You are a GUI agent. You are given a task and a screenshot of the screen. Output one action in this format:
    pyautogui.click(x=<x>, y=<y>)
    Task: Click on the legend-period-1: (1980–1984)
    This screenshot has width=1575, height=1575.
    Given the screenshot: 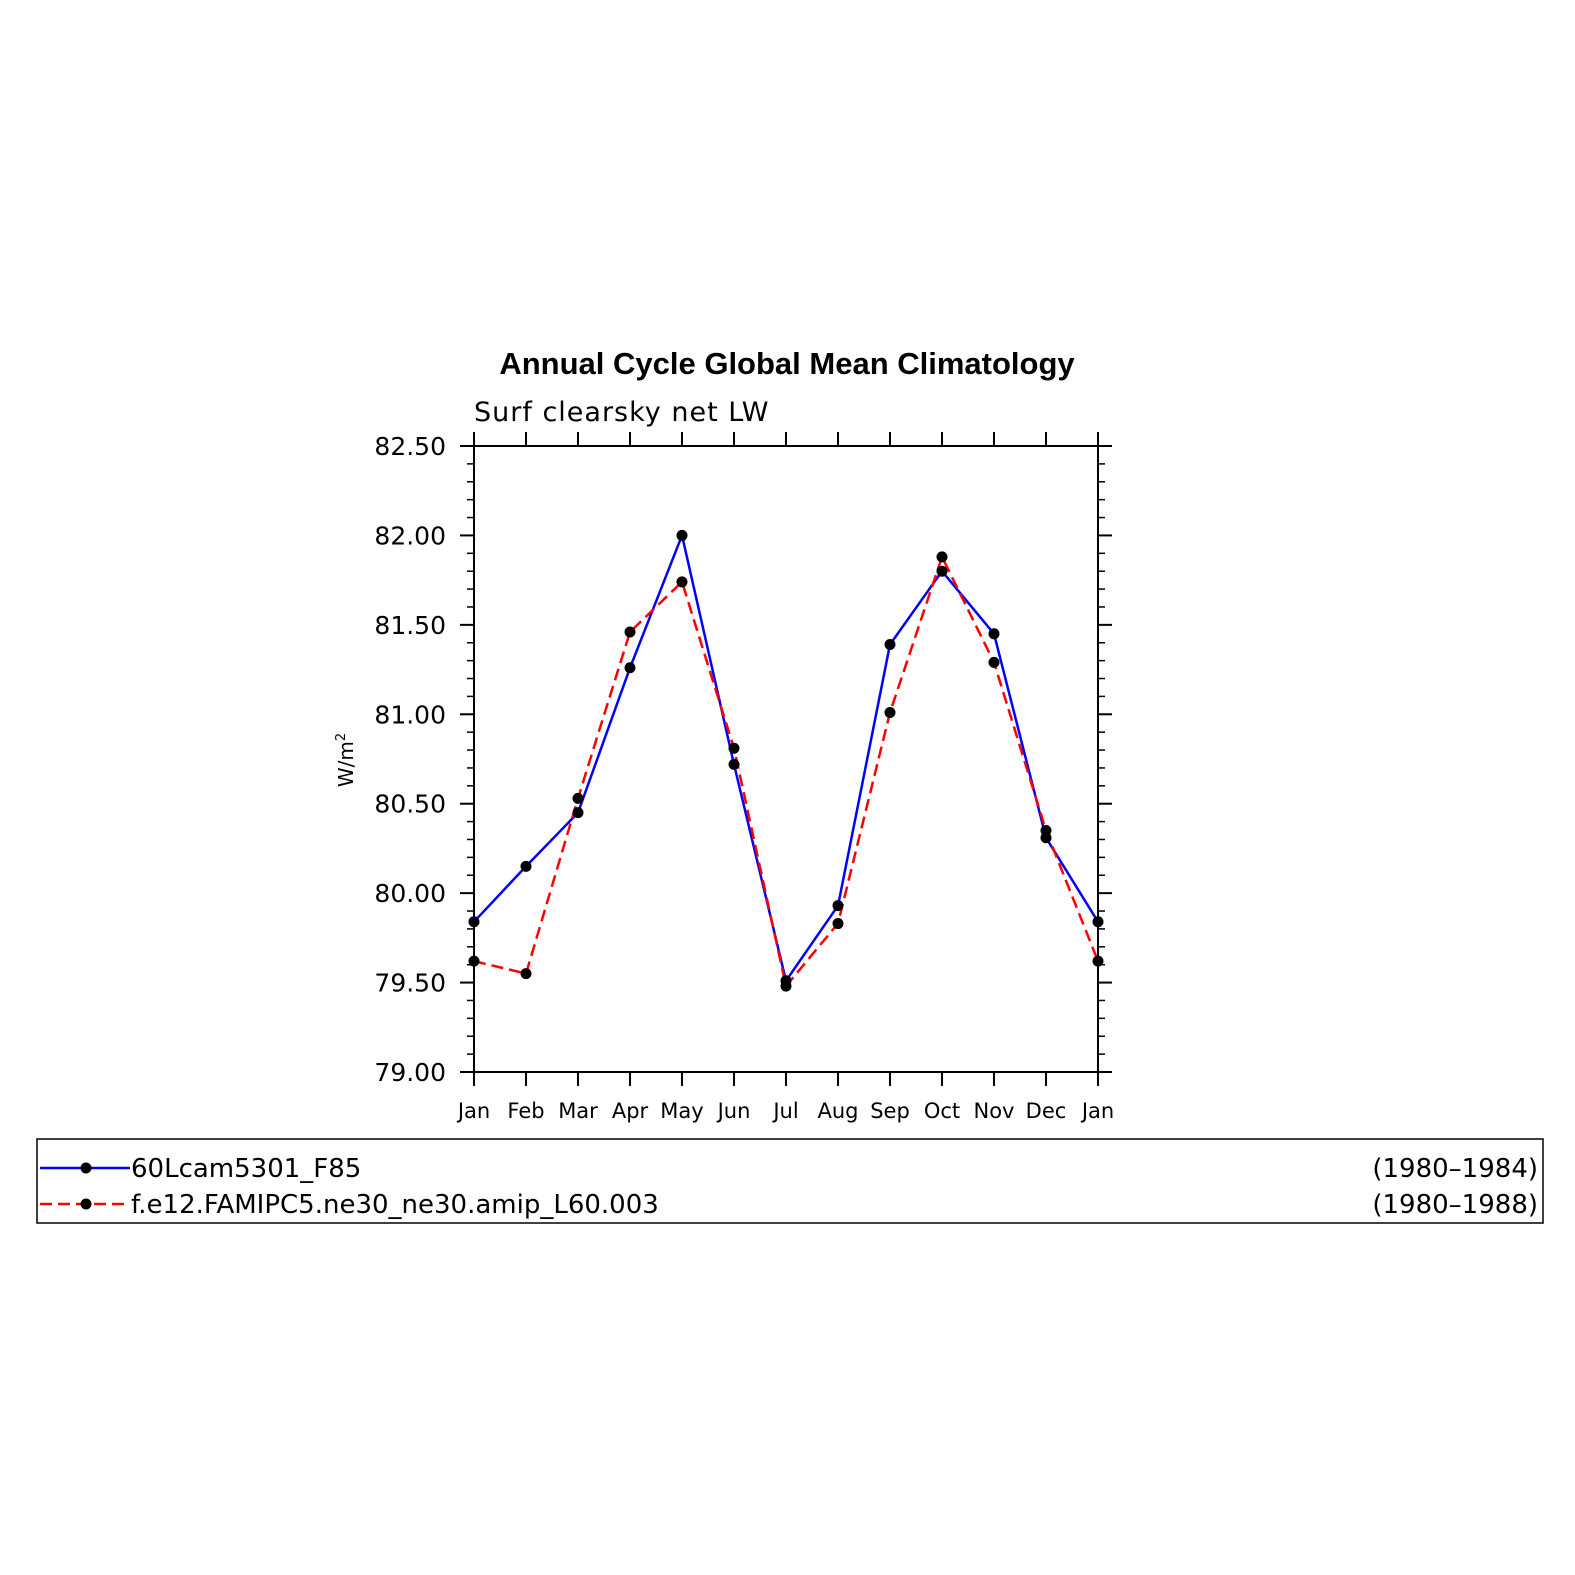 What is the action you would take?
    pyautogui.click(x=1455, y=1169)
    